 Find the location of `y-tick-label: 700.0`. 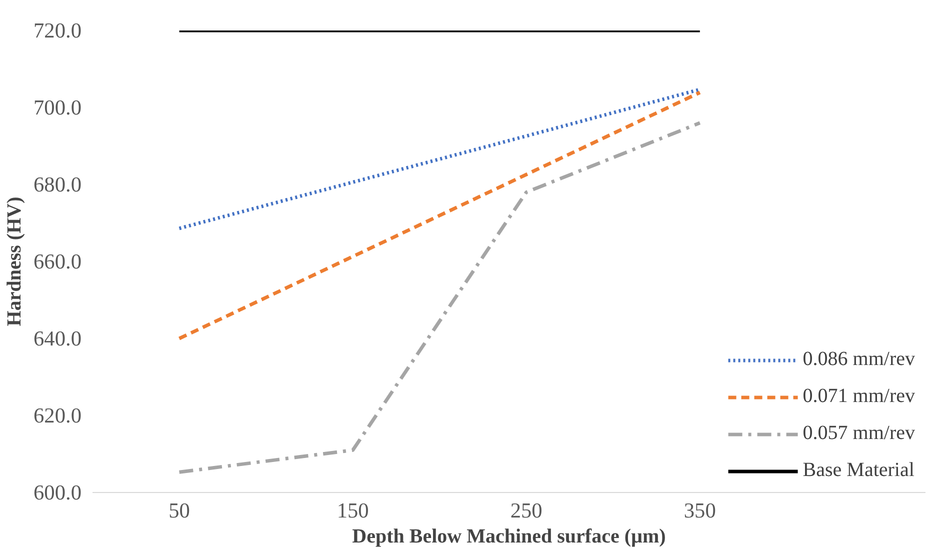

y-tick-label: 700.0 is located at coordinates (58, 108).